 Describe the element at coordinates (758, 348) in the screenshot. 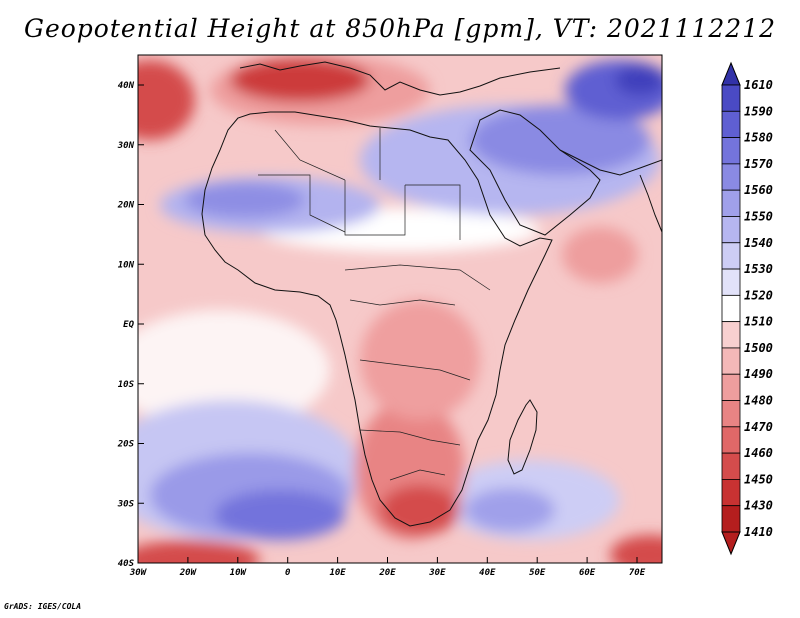

I see `colorbar-label: 1500` at that location.